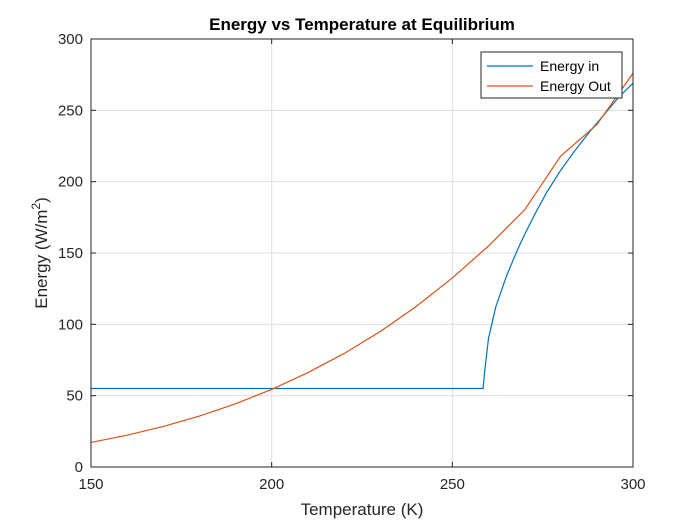 This screenshot has width=700, height=525. What do you see at coordinates (271, 484) in the screenshot?
I see `x-tick-label: 200` at bounding box center [271, 484].